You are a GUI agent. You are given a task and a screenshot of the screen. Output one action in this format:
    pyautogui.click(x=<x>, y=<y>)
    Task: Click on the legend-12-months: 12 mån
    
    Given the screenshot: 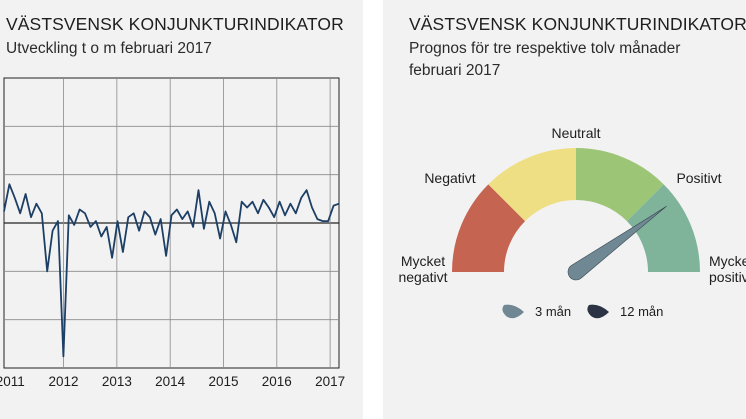 What is the action you would take?
    pyautogui.click(x=625, y=311)
    